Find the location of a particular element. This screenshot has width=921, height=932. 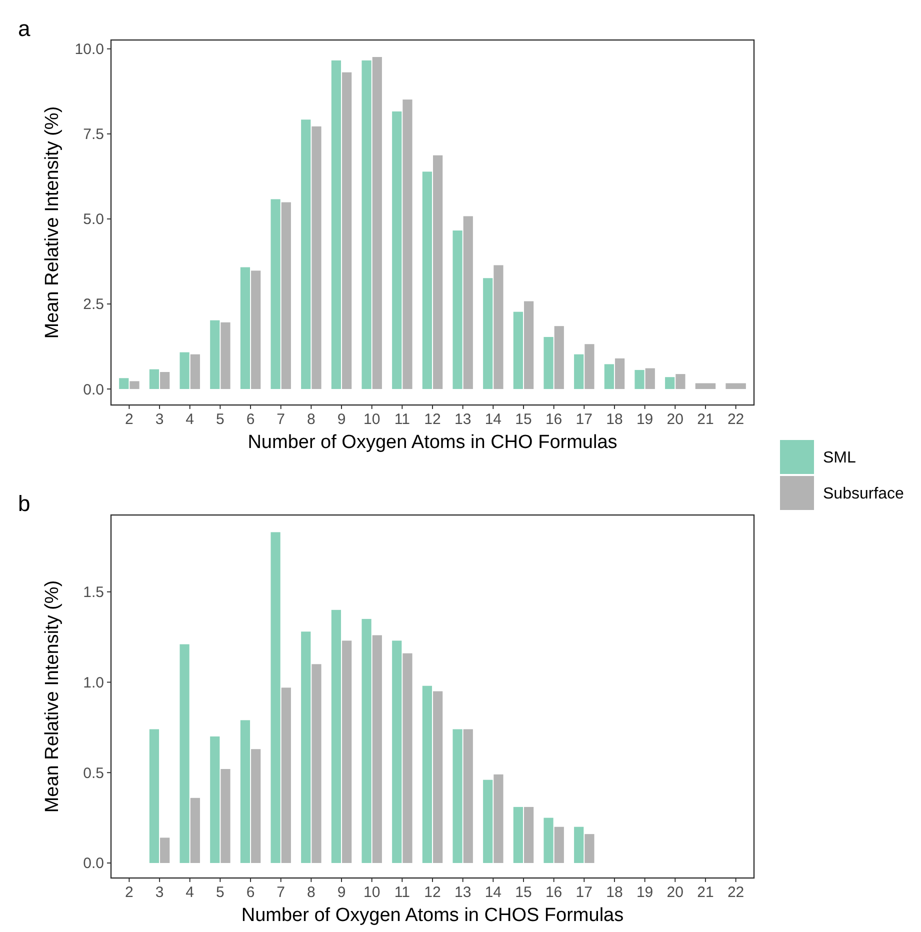

x-tick-label: 11 is located at coordinates (402, 419).